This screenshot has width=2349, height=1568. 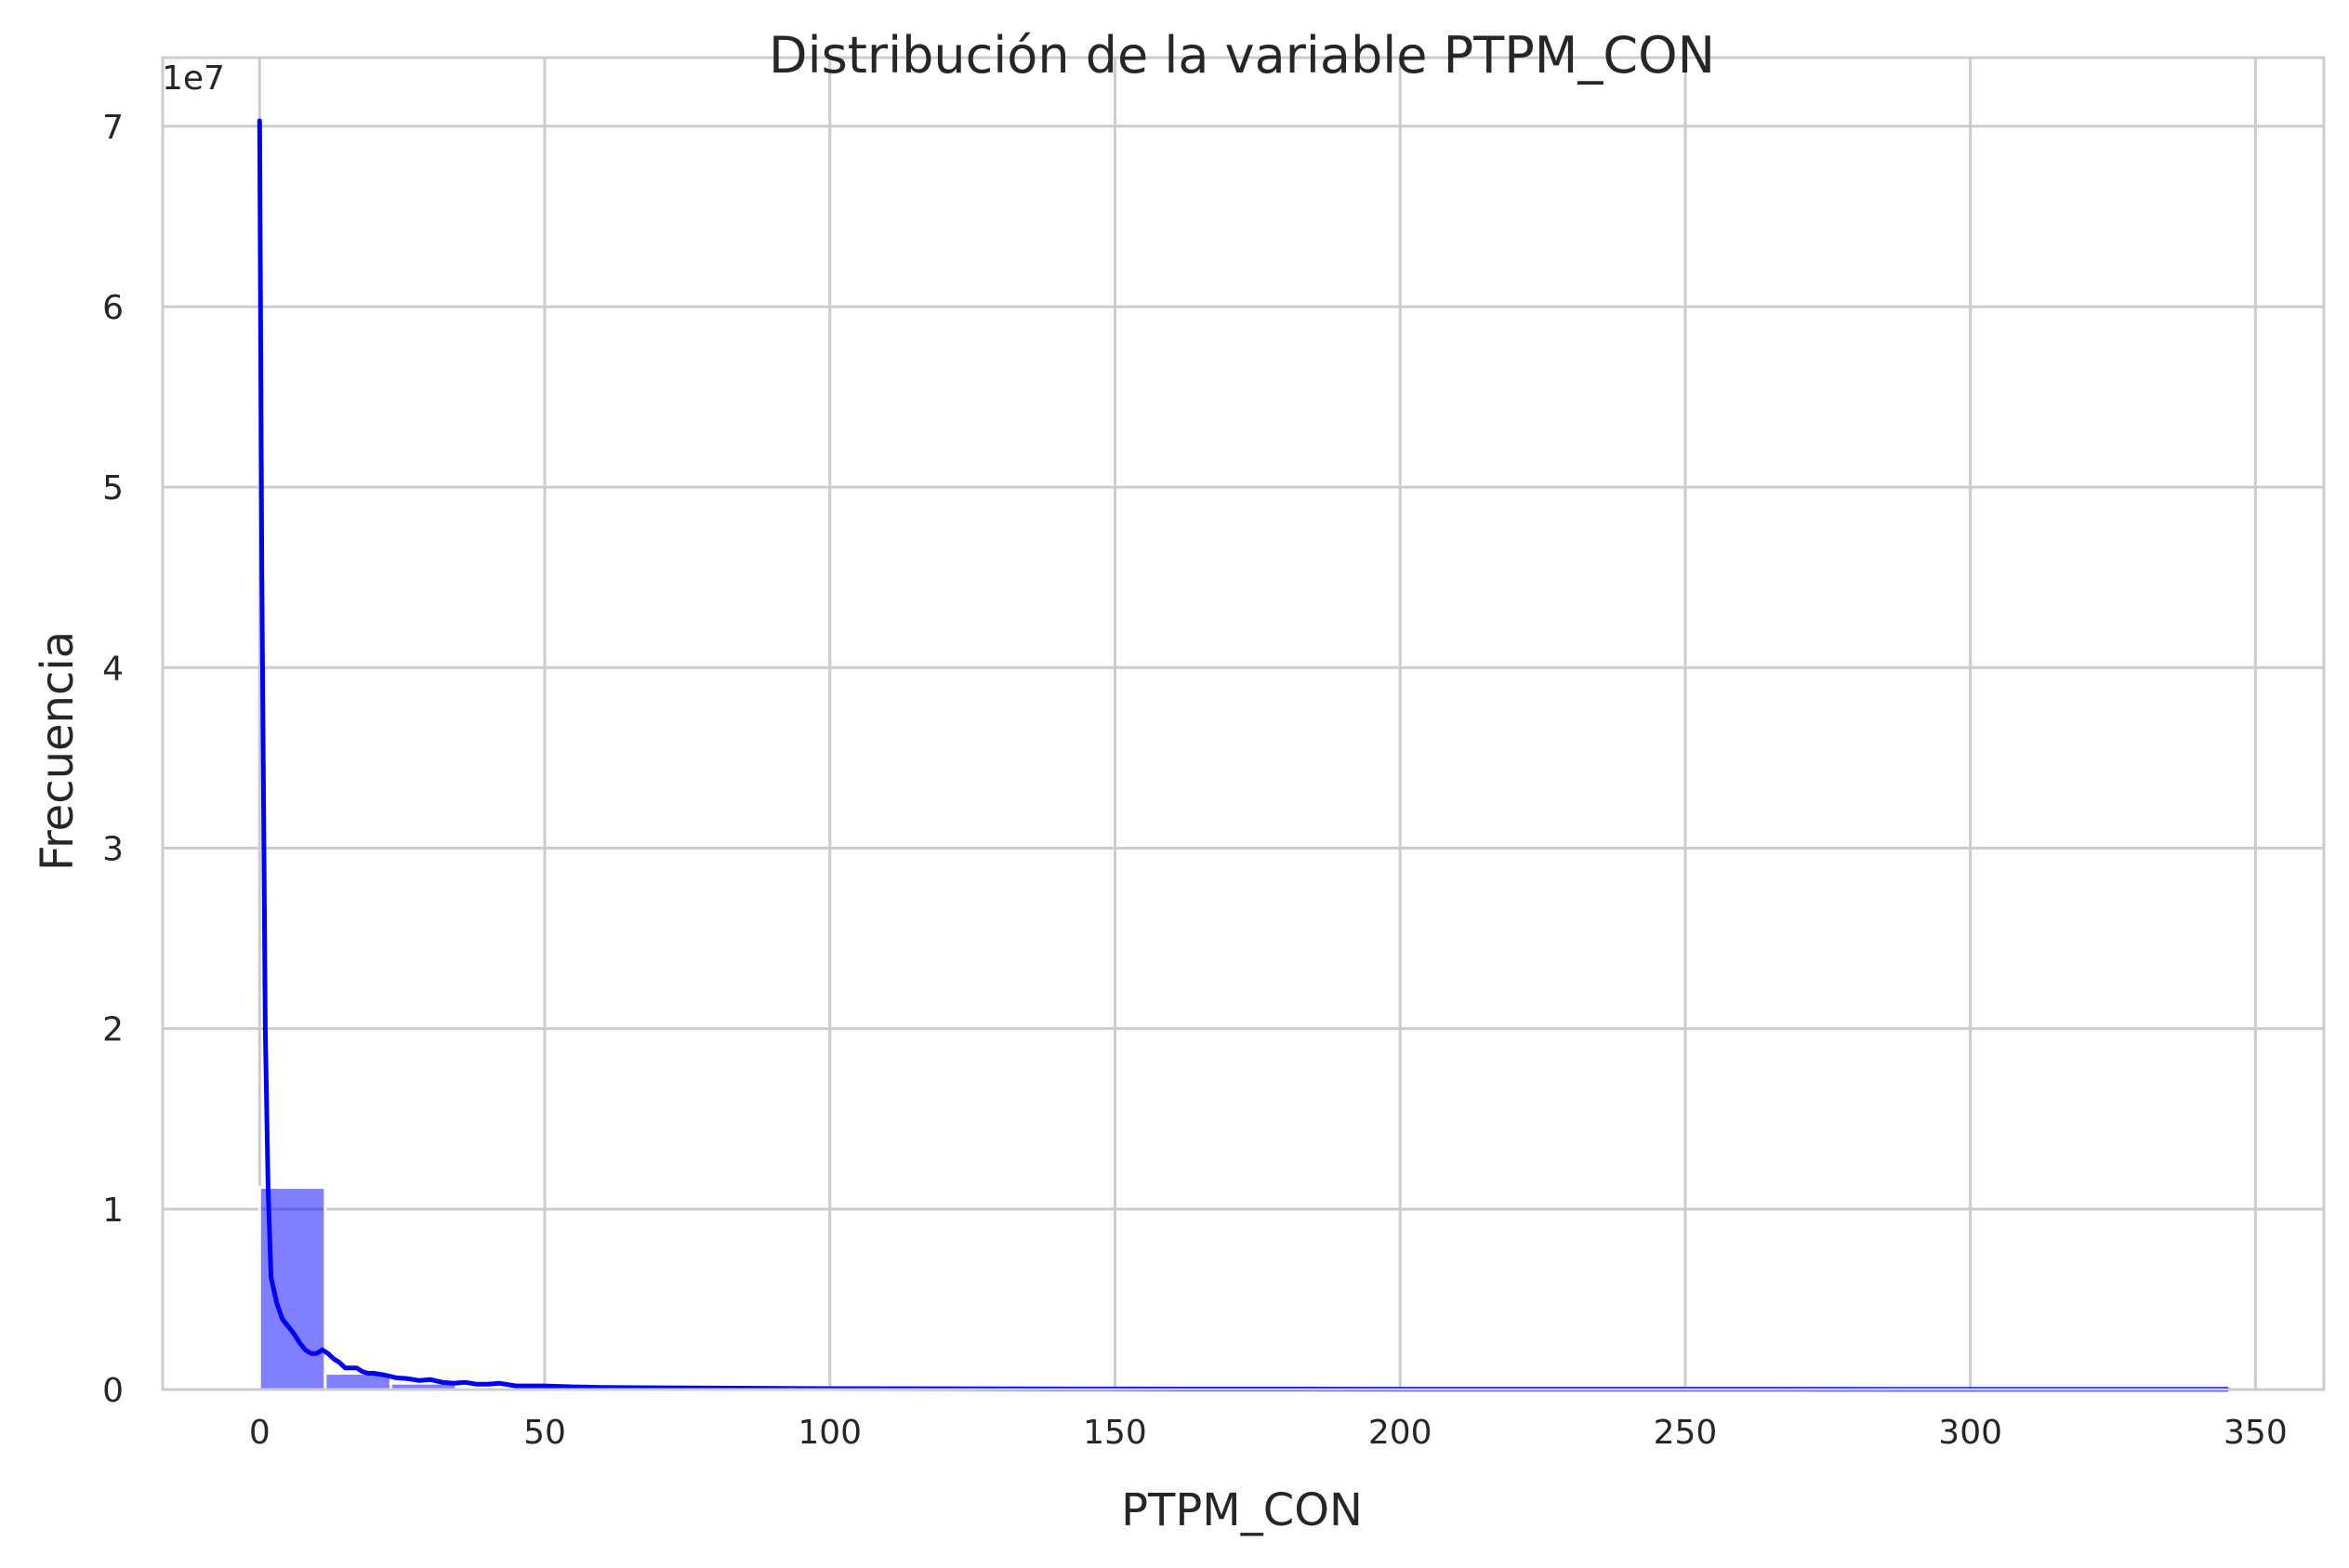 I want to click on y-tick-label: 2, so click(x=113, y=1030).